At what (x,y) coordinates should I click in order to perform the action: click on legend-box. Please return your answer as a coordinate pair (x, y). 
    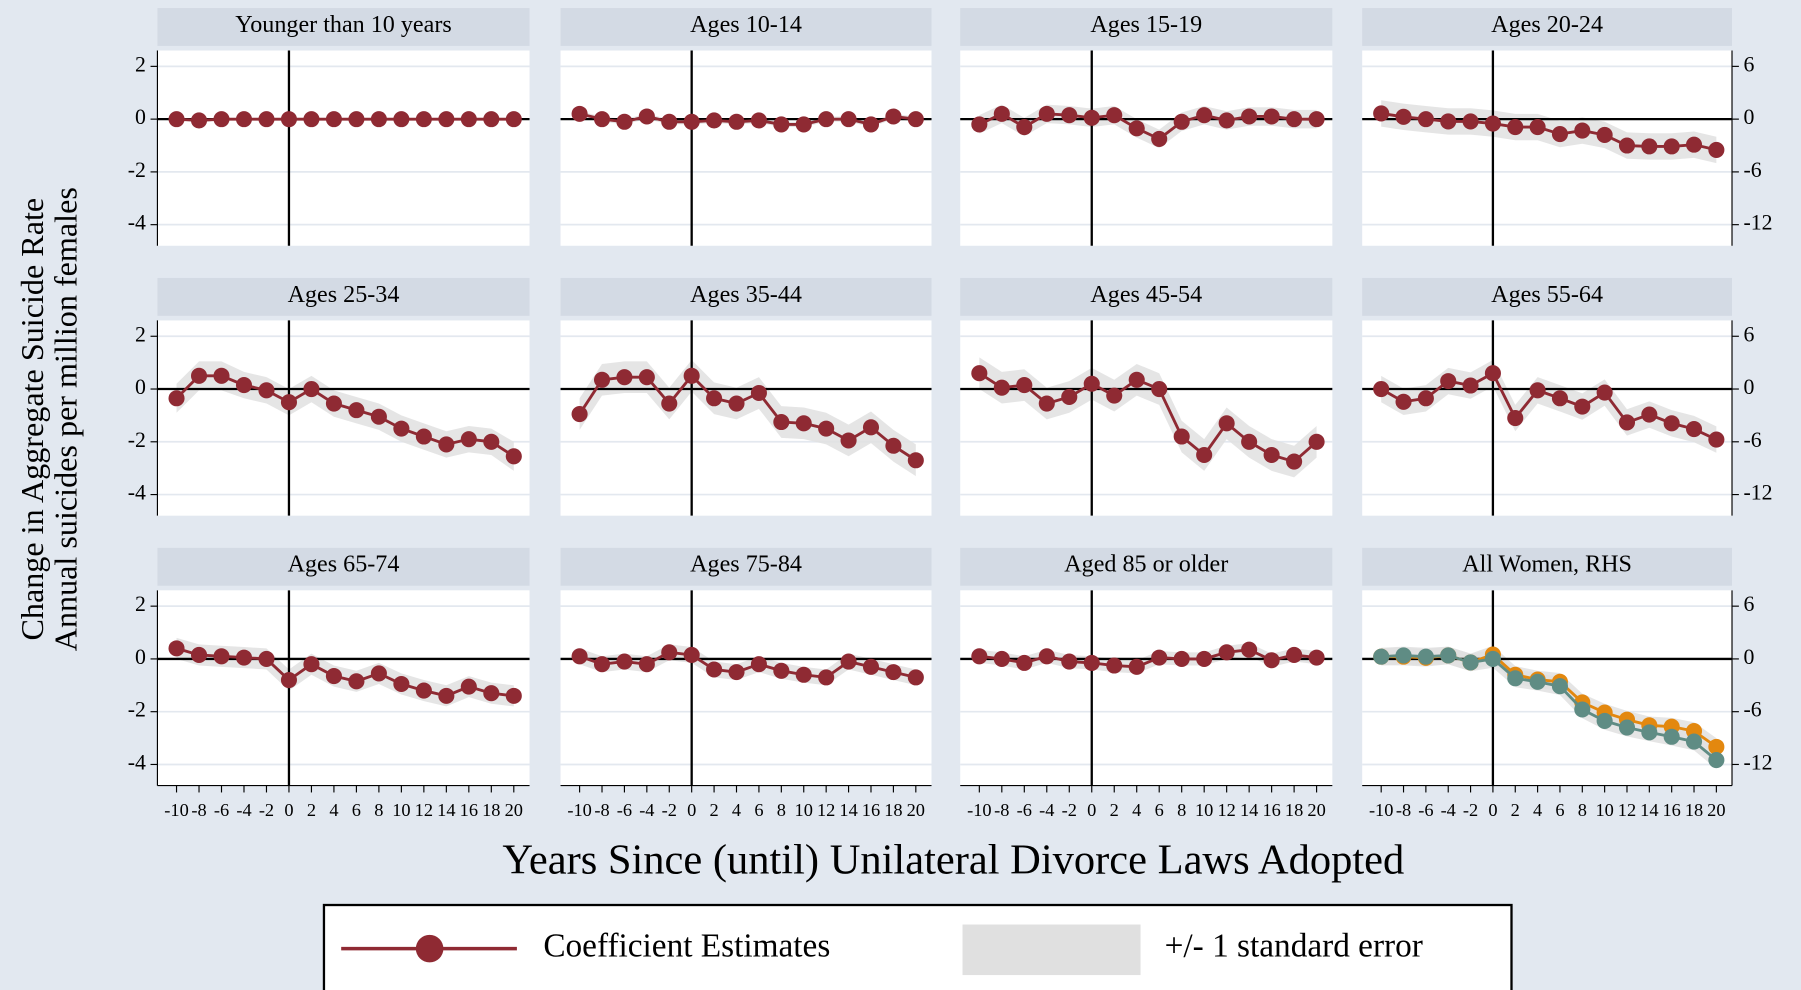
    Looking at the image, I should click on (917, 946).